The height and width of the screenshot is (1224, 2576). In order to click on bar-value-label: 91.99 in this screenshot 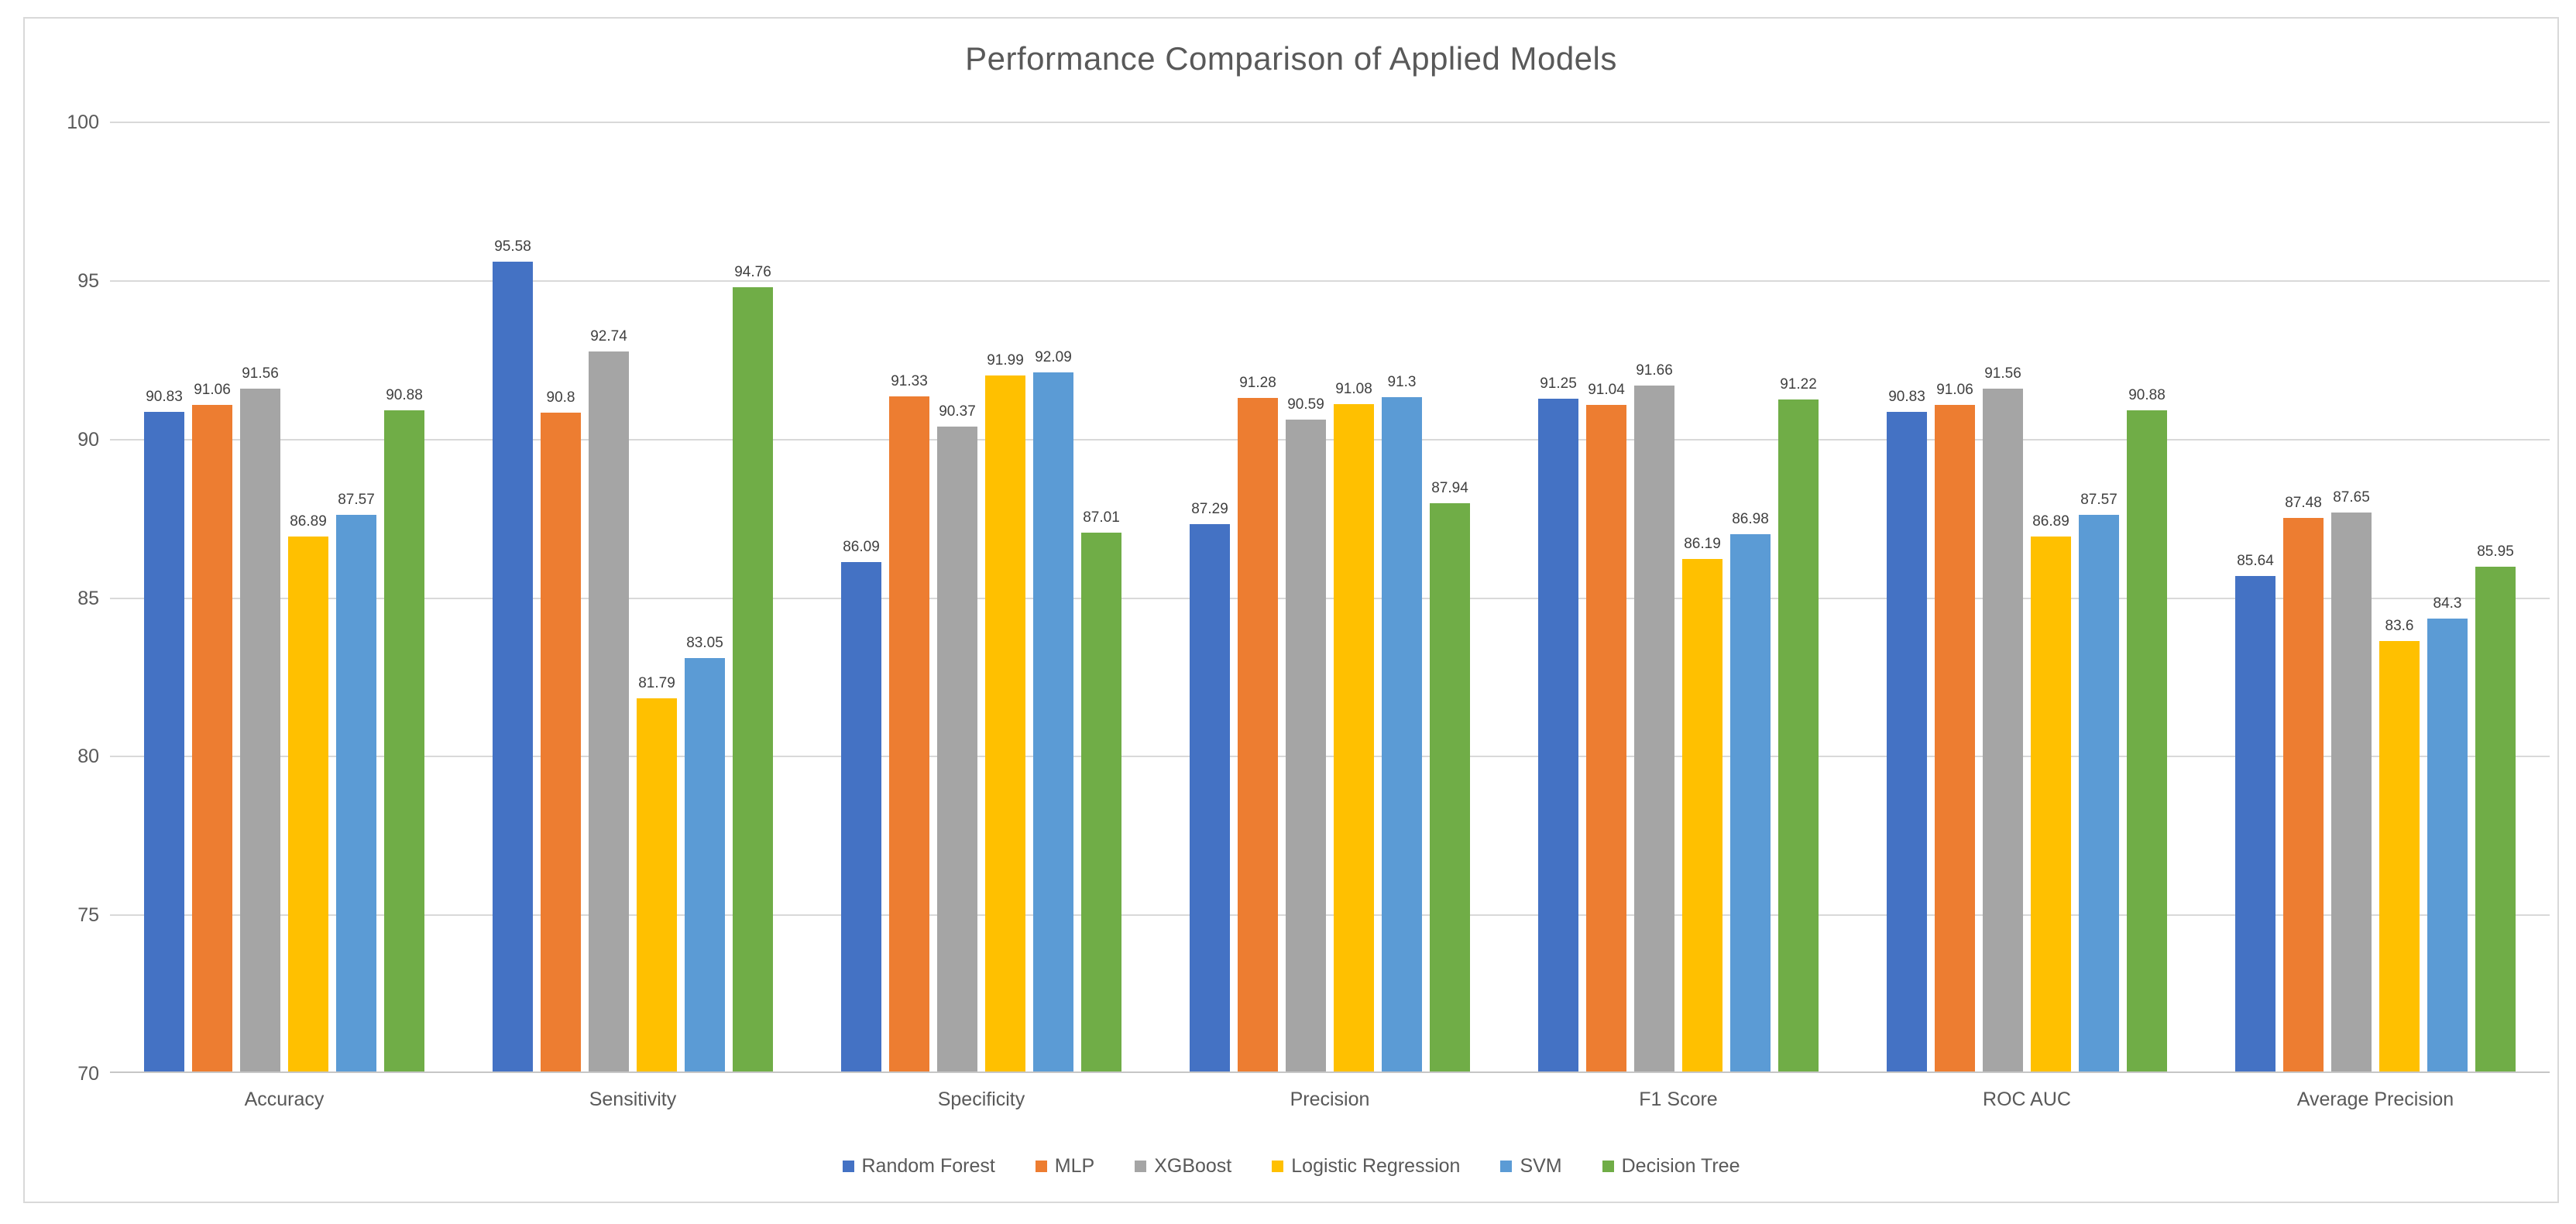, I will do `click(1005, 360)`.